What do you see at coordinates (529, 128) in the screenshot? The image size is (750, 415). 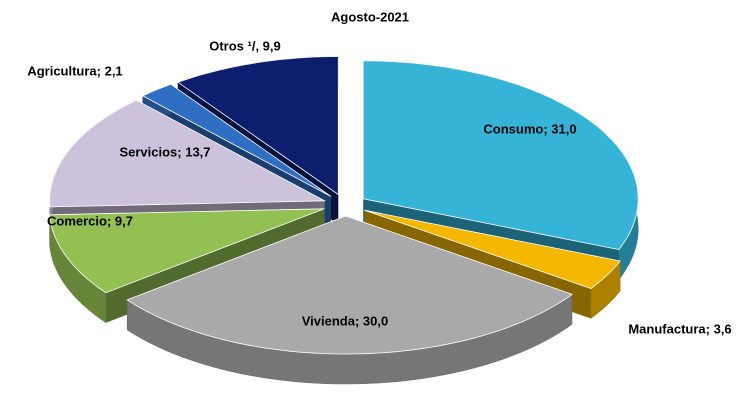 I see `data-label: Consumo; 31,0` at bounding box center [529, 128].